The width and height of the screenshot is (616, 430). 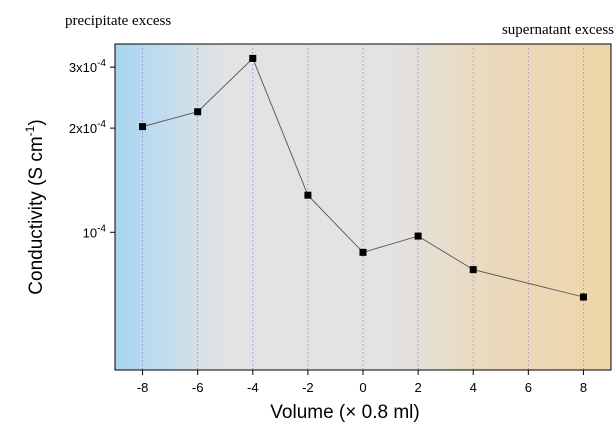 What do you see at coordinates (583, 387) in the screenshot?
I see `x-tick-label: 8` at bounding box center [583, 387].